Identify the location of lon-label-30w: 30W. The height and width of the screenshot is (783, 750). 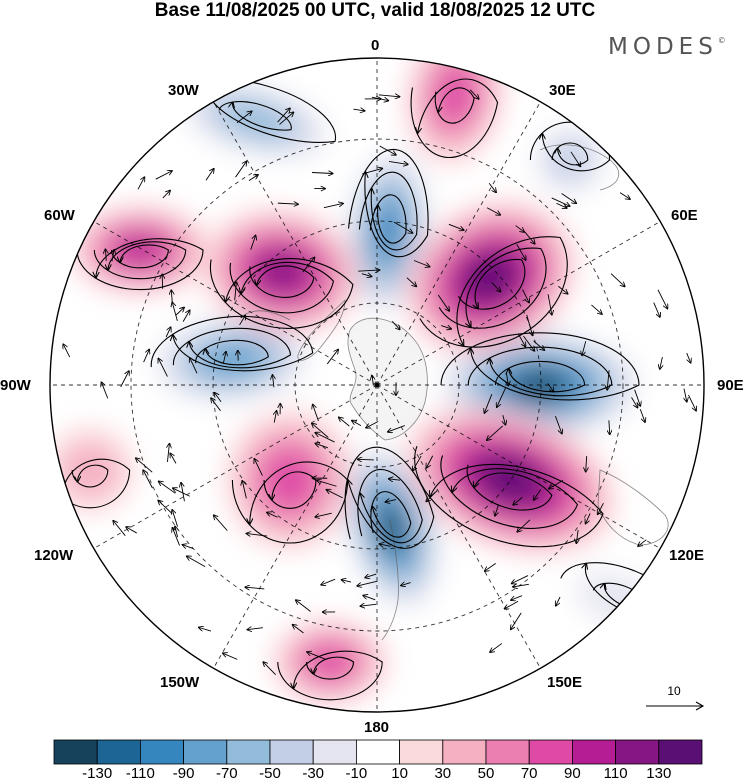
(183, 90).